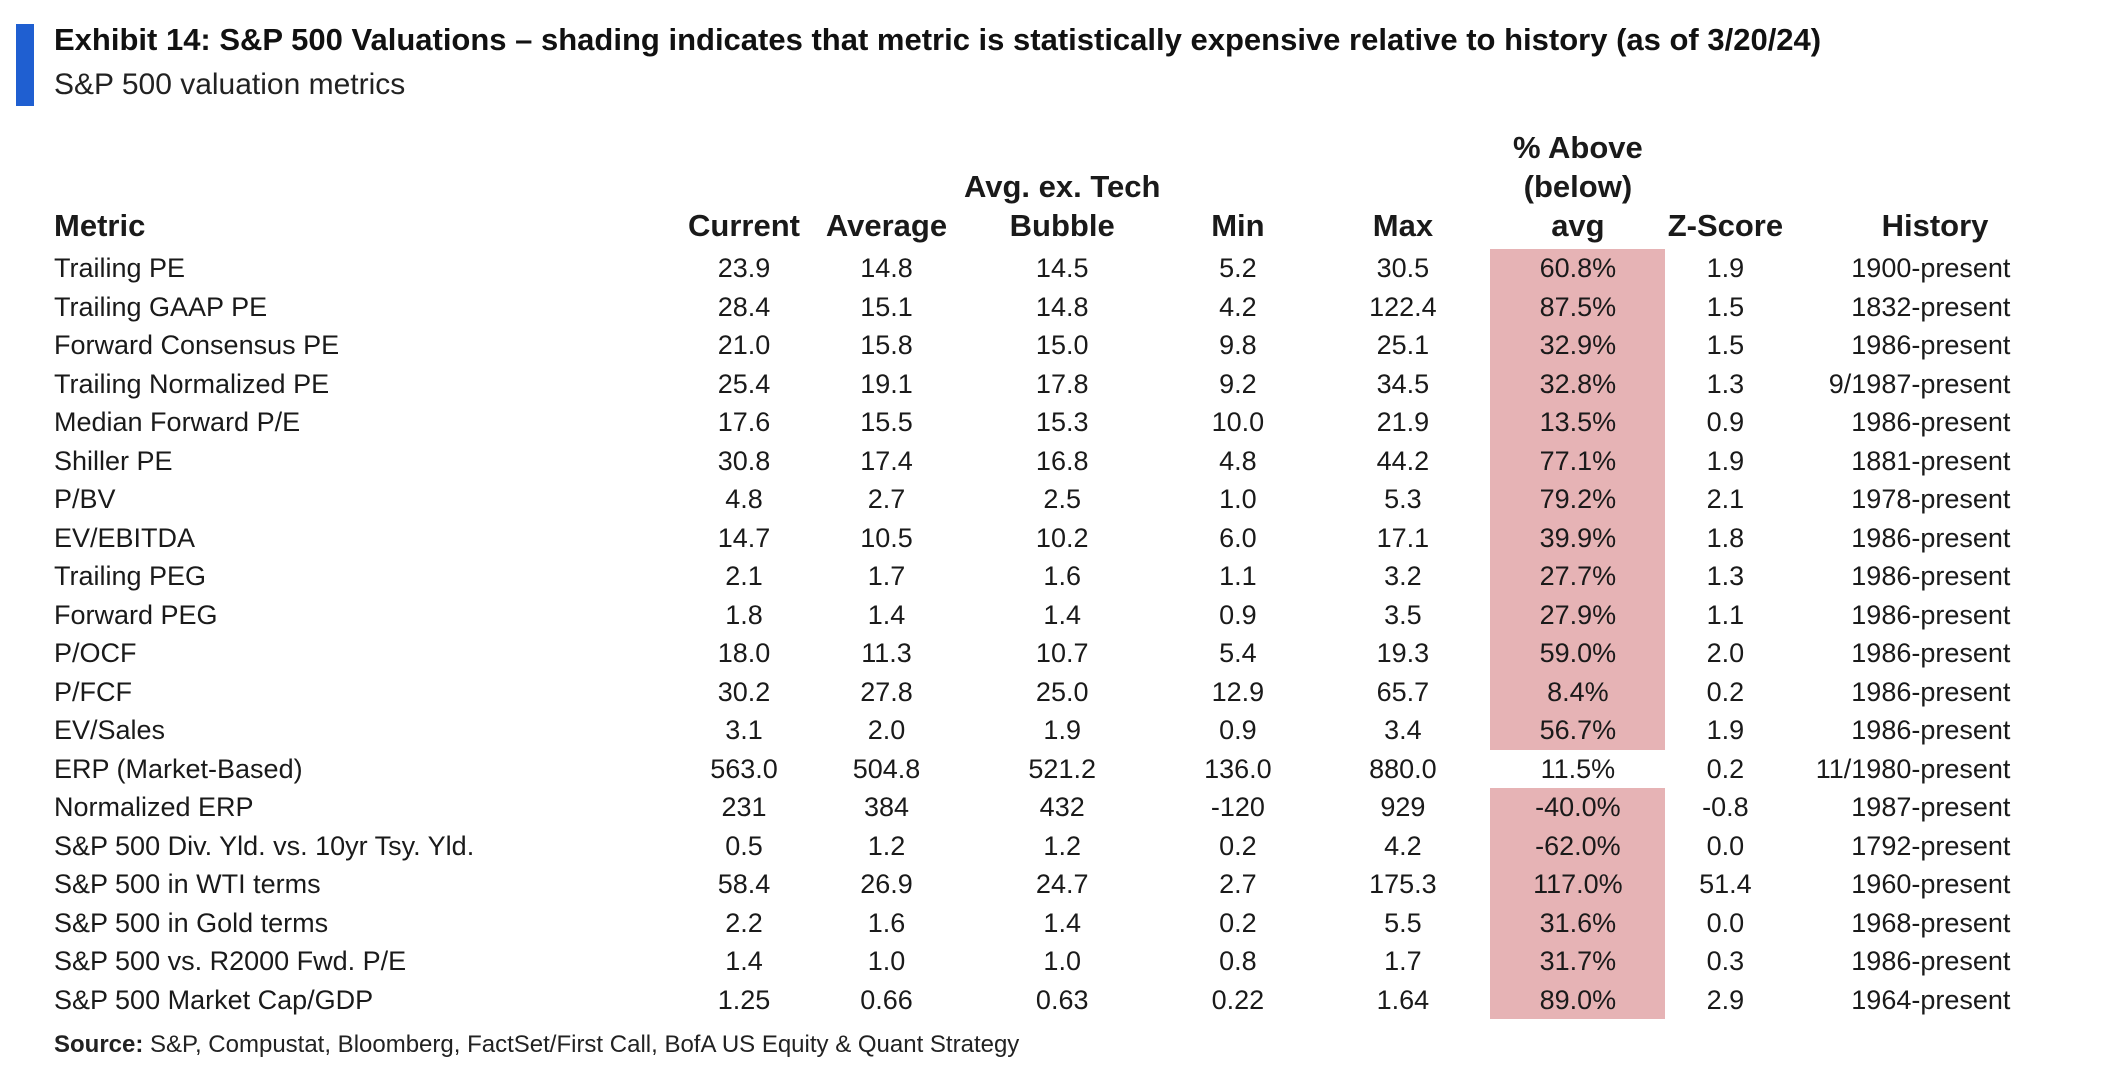 This screenshot has height=1066, width=2122. I want to click on cell-max: 19.3, so click(1403, 653).